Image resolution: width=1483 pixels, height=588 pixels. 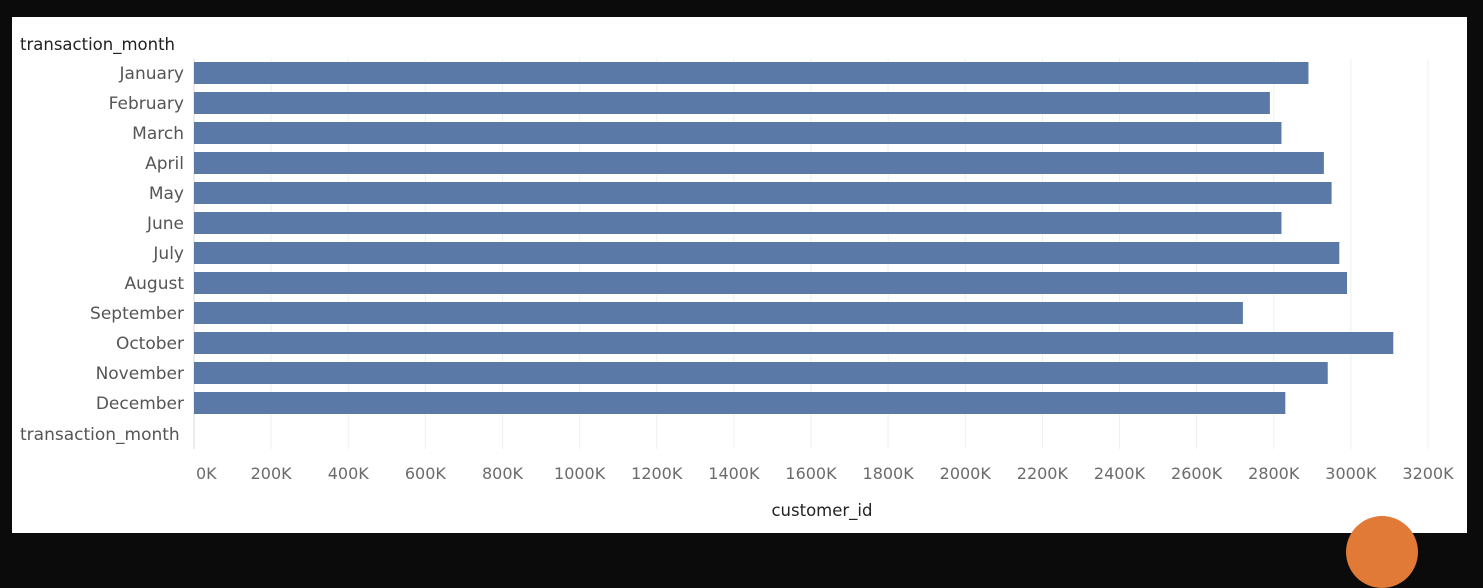 What do you see at coordinates (155, 284) in the screenshot?
I see `row-label-august: August` at bounding box center [155, 284].